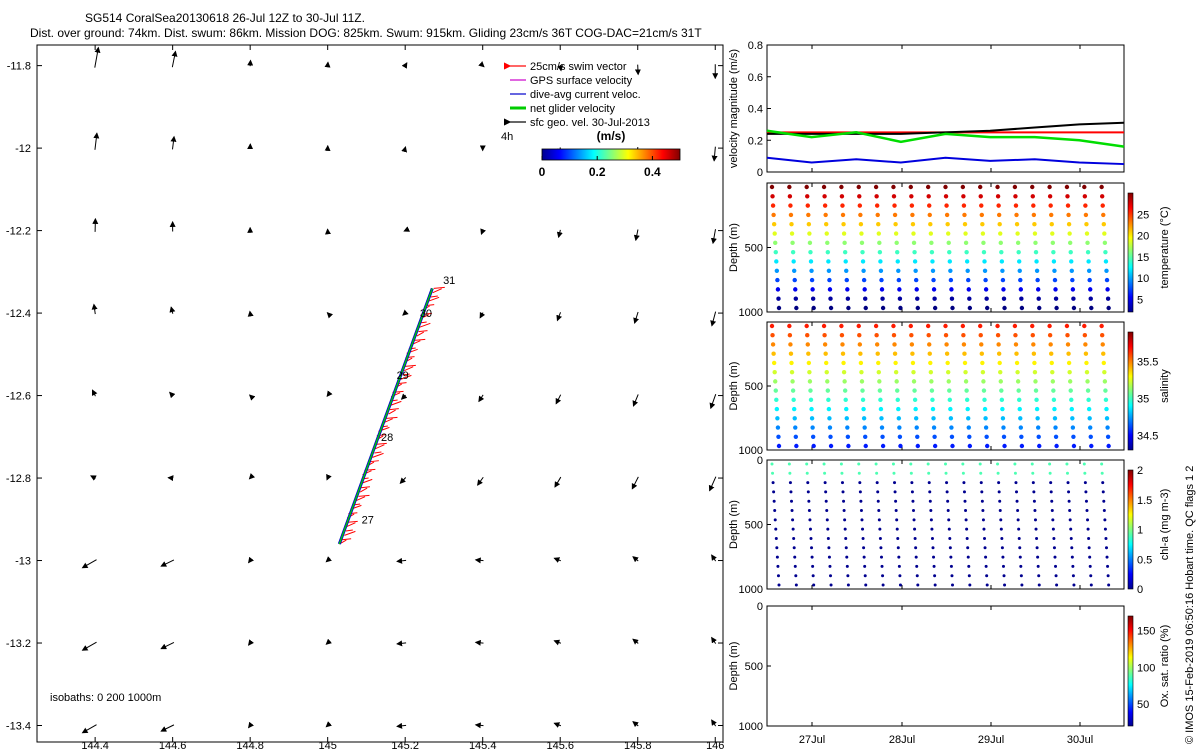 The height and width of the screenshot is (750, 1200). What do you see at coordinates (406, 374) in the screenshot?
I see `swim-vector` at bounding box center [406, 374].